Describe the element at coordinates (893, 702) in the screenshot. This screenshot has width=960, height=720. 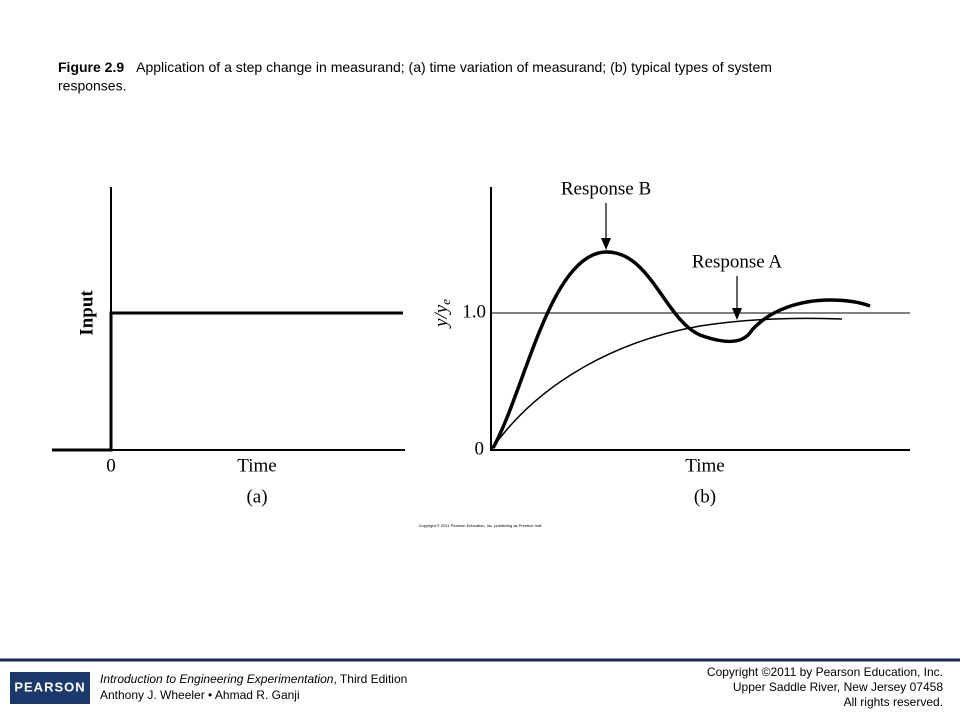
I see `copyright: All rights reserved.` at that location.